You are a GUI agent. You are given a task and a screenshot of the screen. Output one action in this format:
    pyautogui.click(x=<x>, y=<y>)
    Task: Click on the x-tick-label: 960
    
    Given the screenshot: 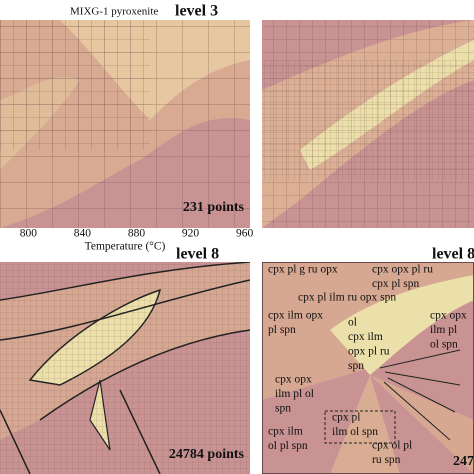 What is the action you would take?
    pyautogui.click(x=245, y=234)
    